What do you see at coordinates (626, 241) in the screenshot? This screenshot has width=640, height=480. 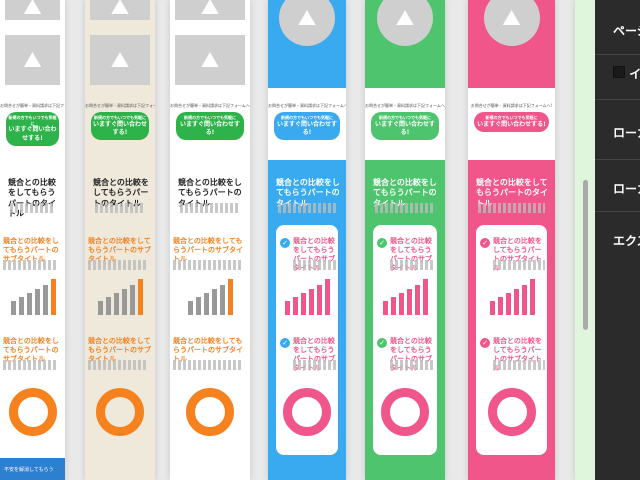 I see `menu-label: エクス` at bounding box center [626, 241].